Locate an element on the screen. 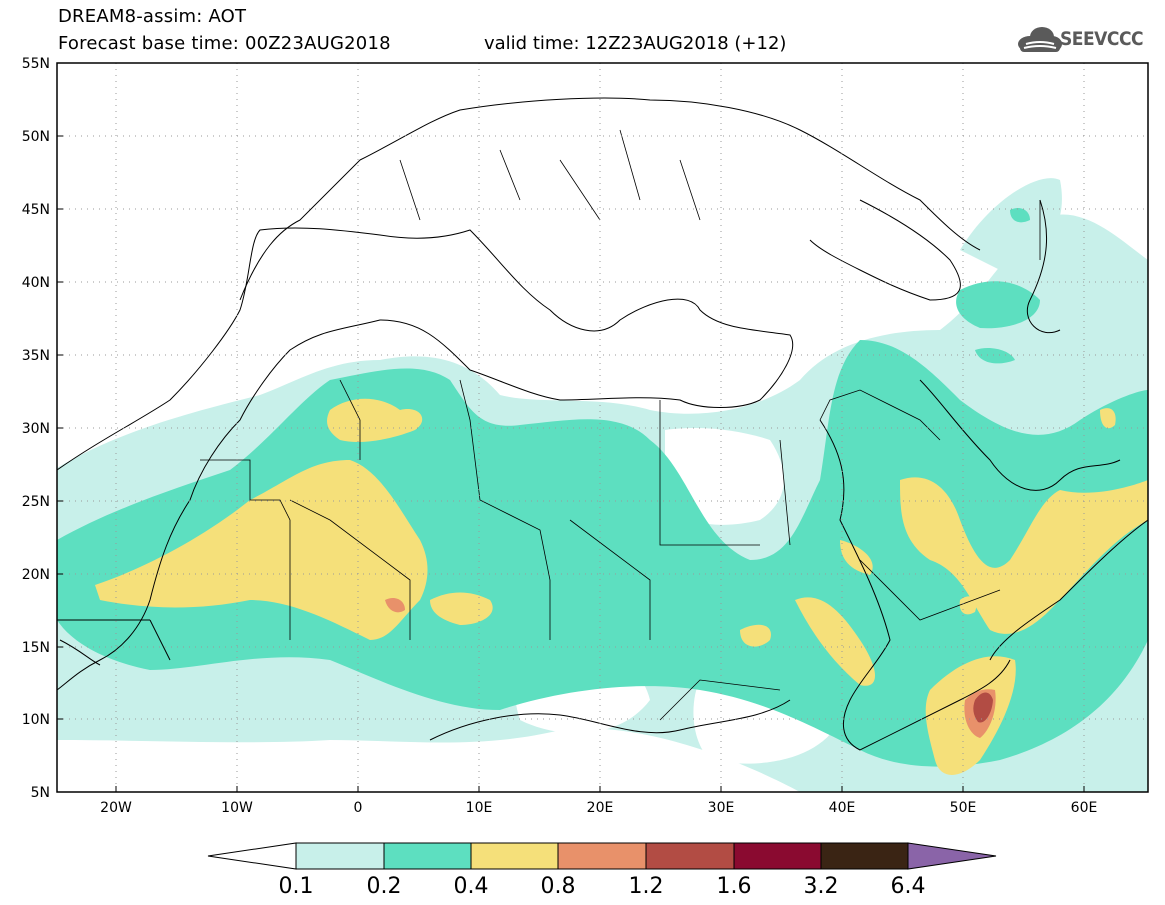  colorbar: 0.1 0.2 0.4 0.8 1.2 1.6 3.2 6.4 is located at coordinates (602, 870).